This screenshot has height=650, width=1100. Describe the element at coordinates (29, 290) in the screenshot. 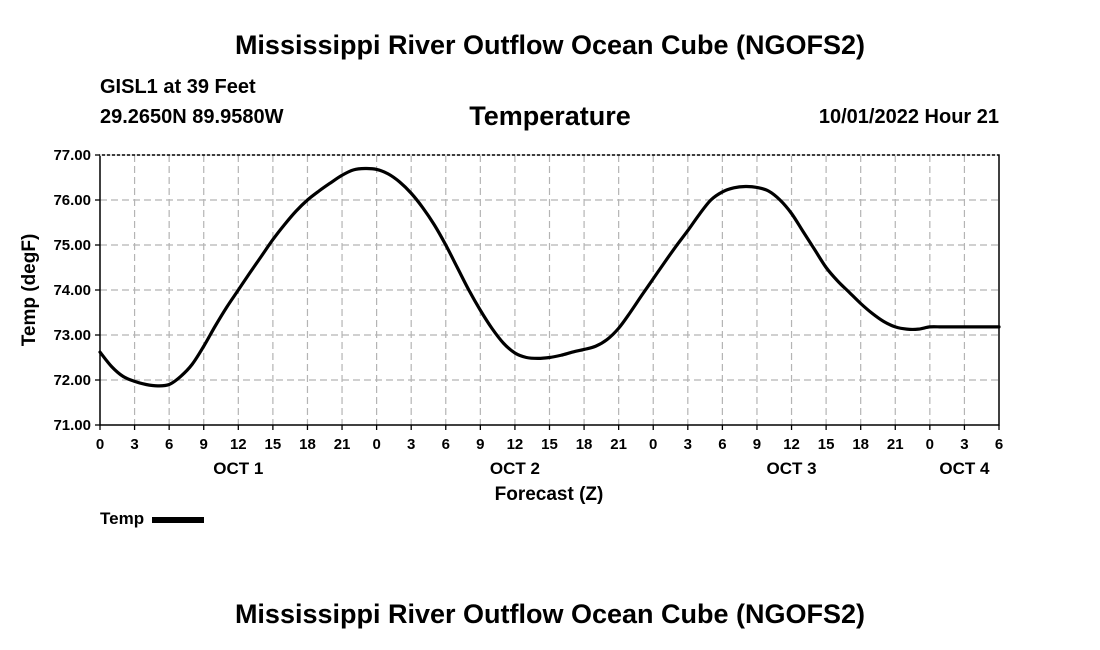

I see `y-axis-label: Temp (degF)` at that location.